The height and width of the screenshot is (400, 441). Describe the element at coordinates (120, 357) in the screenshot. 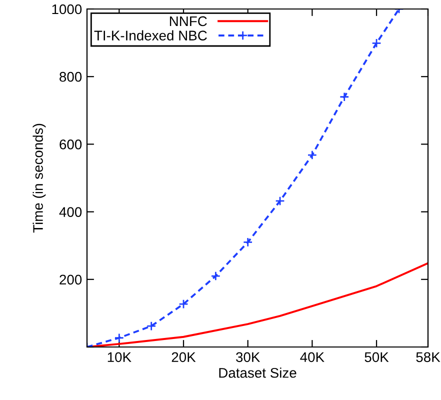

I see `x-tick-label: 10K` at that location.